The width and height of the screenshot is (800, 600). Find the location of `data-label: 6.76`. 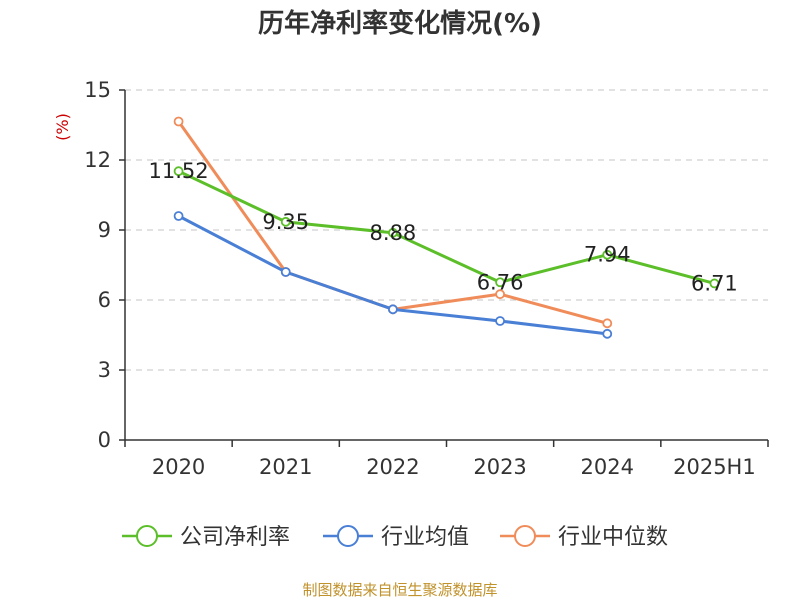

data-label: 6.76 is located at coordinates (500, 282).